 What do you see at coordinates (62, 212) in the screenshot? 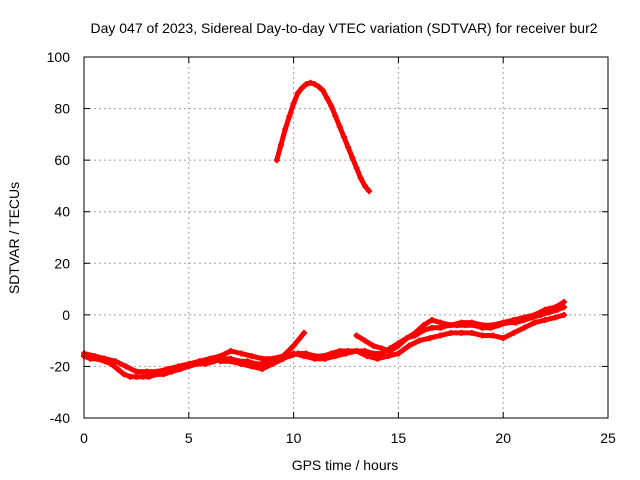
I see `y-tick-label: 40` at bounding box center [62, 212].